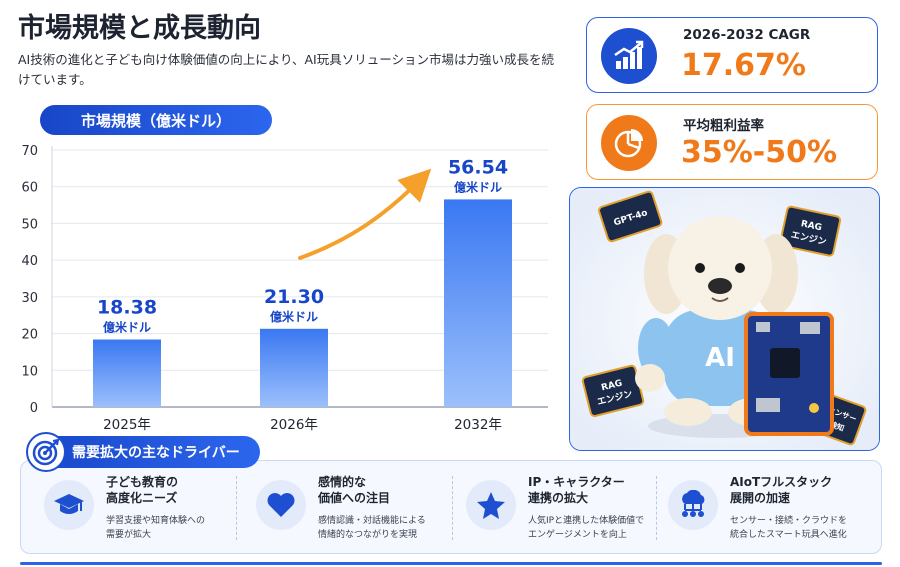 The width and height of the screenshot is (900, 567). I want to click on cagr-value: 17.67%, so click(743, 65).